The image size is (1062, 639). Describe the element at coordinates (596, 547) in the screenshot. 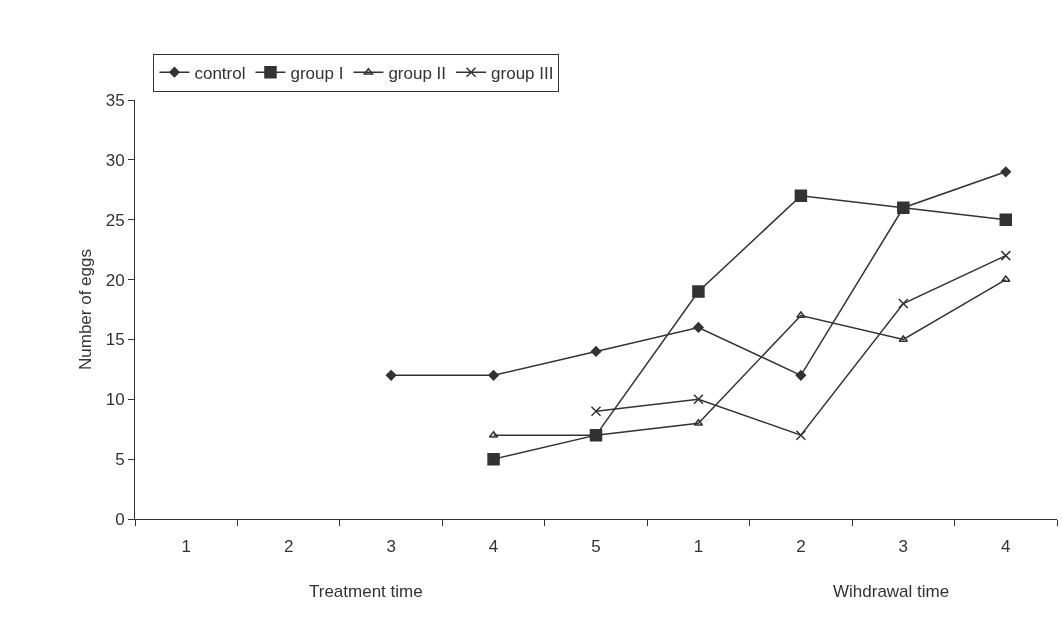

I see `x-tick-label: 5` at that location.